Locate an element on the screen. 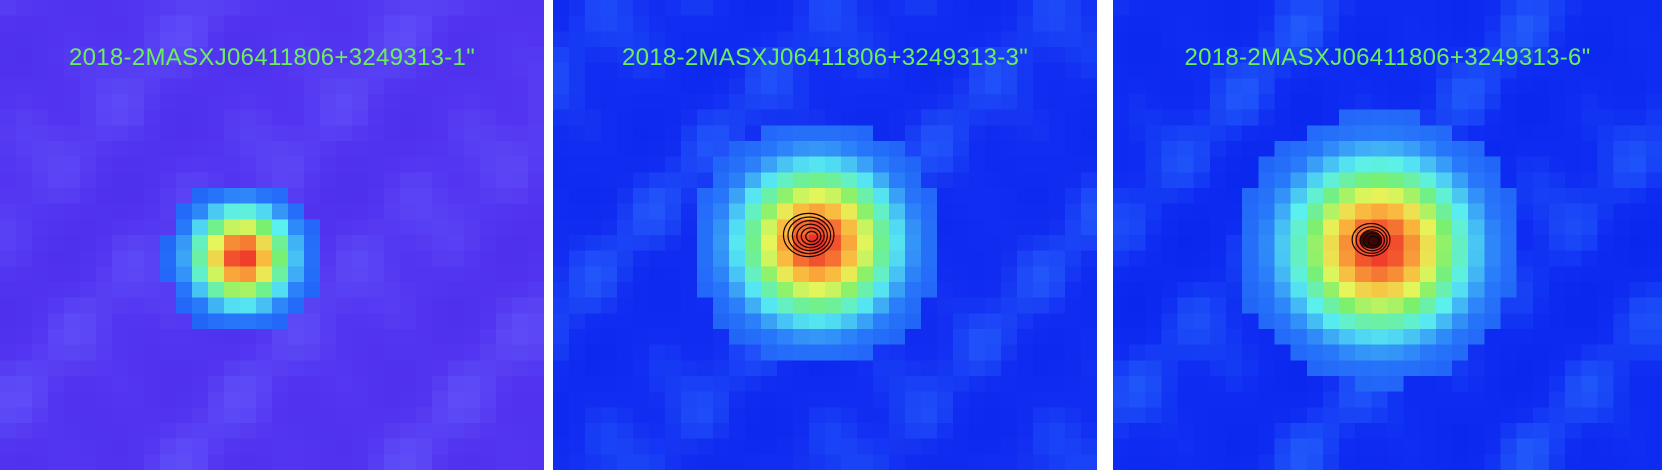 This screenshot has height=470, width=1662. panel-label-1arcsec: 2018-2MASXJ06411806+3249313-1" is located at coordinates (272, 57).